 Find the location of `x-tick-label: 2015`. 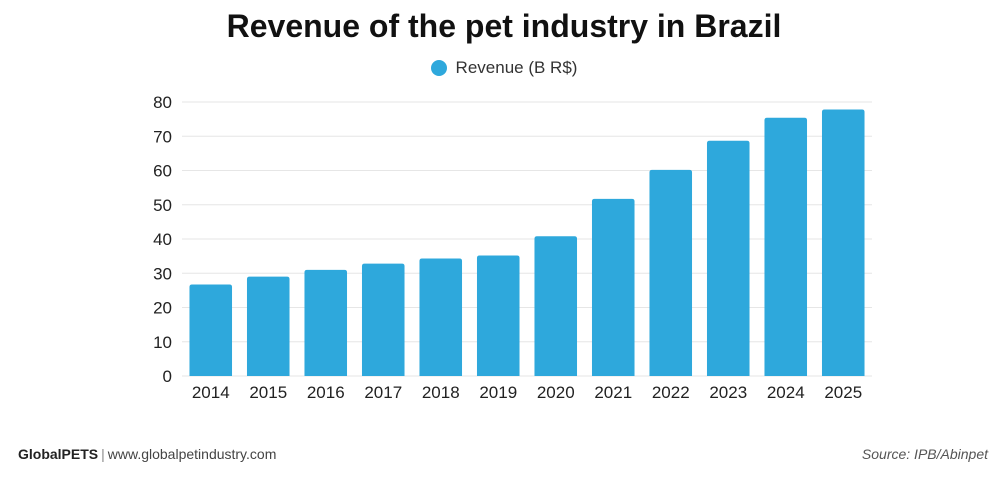

x-tick-label: 2015 is located at coordinates (268, 392).